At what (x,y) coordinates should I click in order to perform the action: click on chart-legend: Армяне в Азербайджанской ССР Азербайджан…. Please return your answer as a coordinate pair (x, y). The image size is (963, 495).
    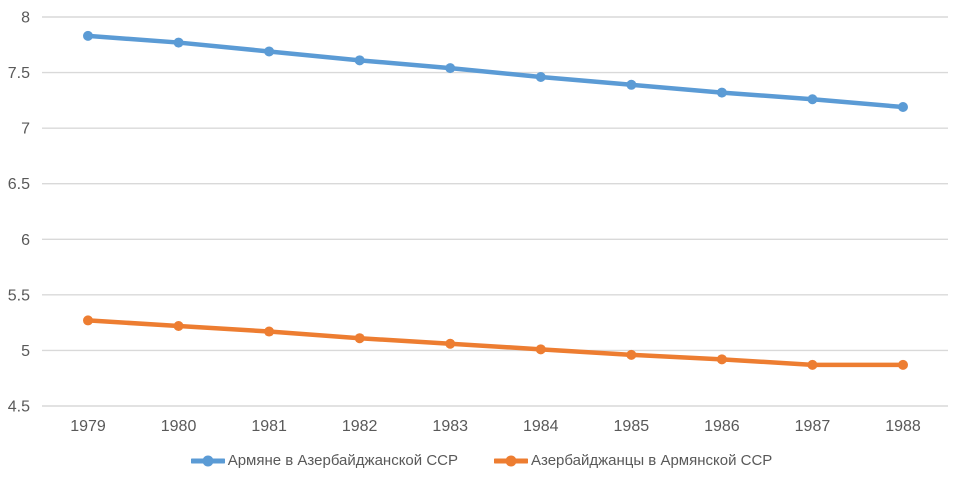
    Looking at the image, I should click on (481, 460).